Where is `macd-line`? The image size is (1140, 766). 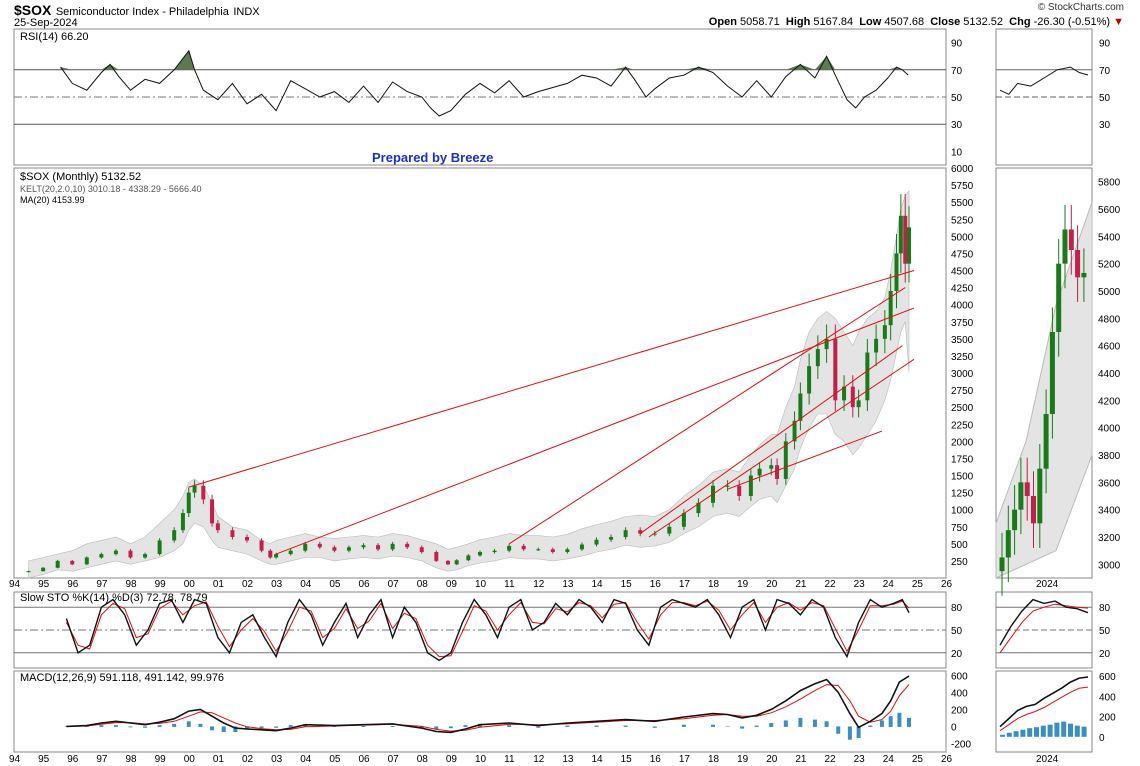 macd-line is located at coordinates (488, 704).